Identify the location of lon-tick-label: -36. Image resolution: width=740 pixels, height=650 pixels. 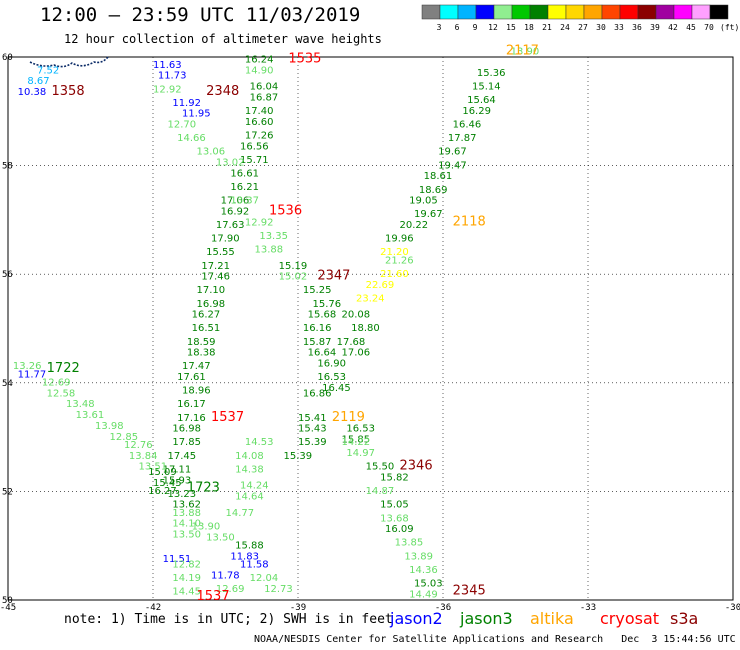
(443, 608).